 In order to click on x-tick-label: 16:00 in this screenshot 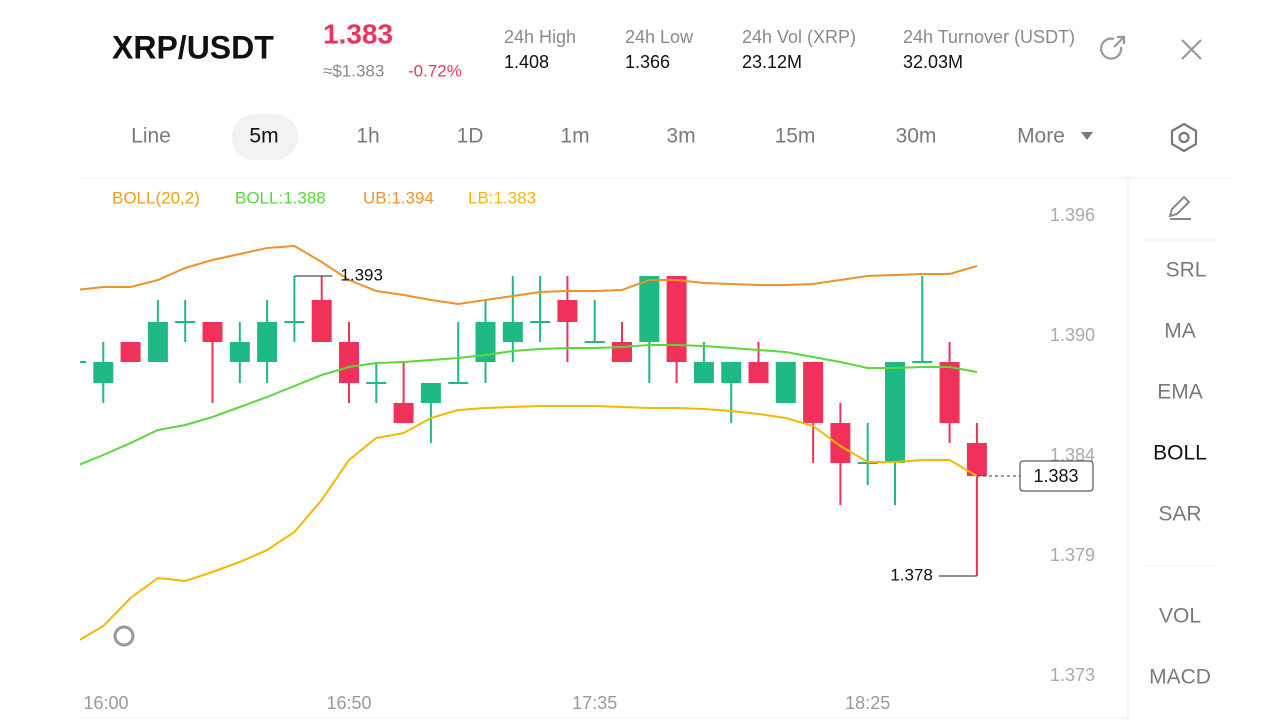, I will do `click(105, 703)`.